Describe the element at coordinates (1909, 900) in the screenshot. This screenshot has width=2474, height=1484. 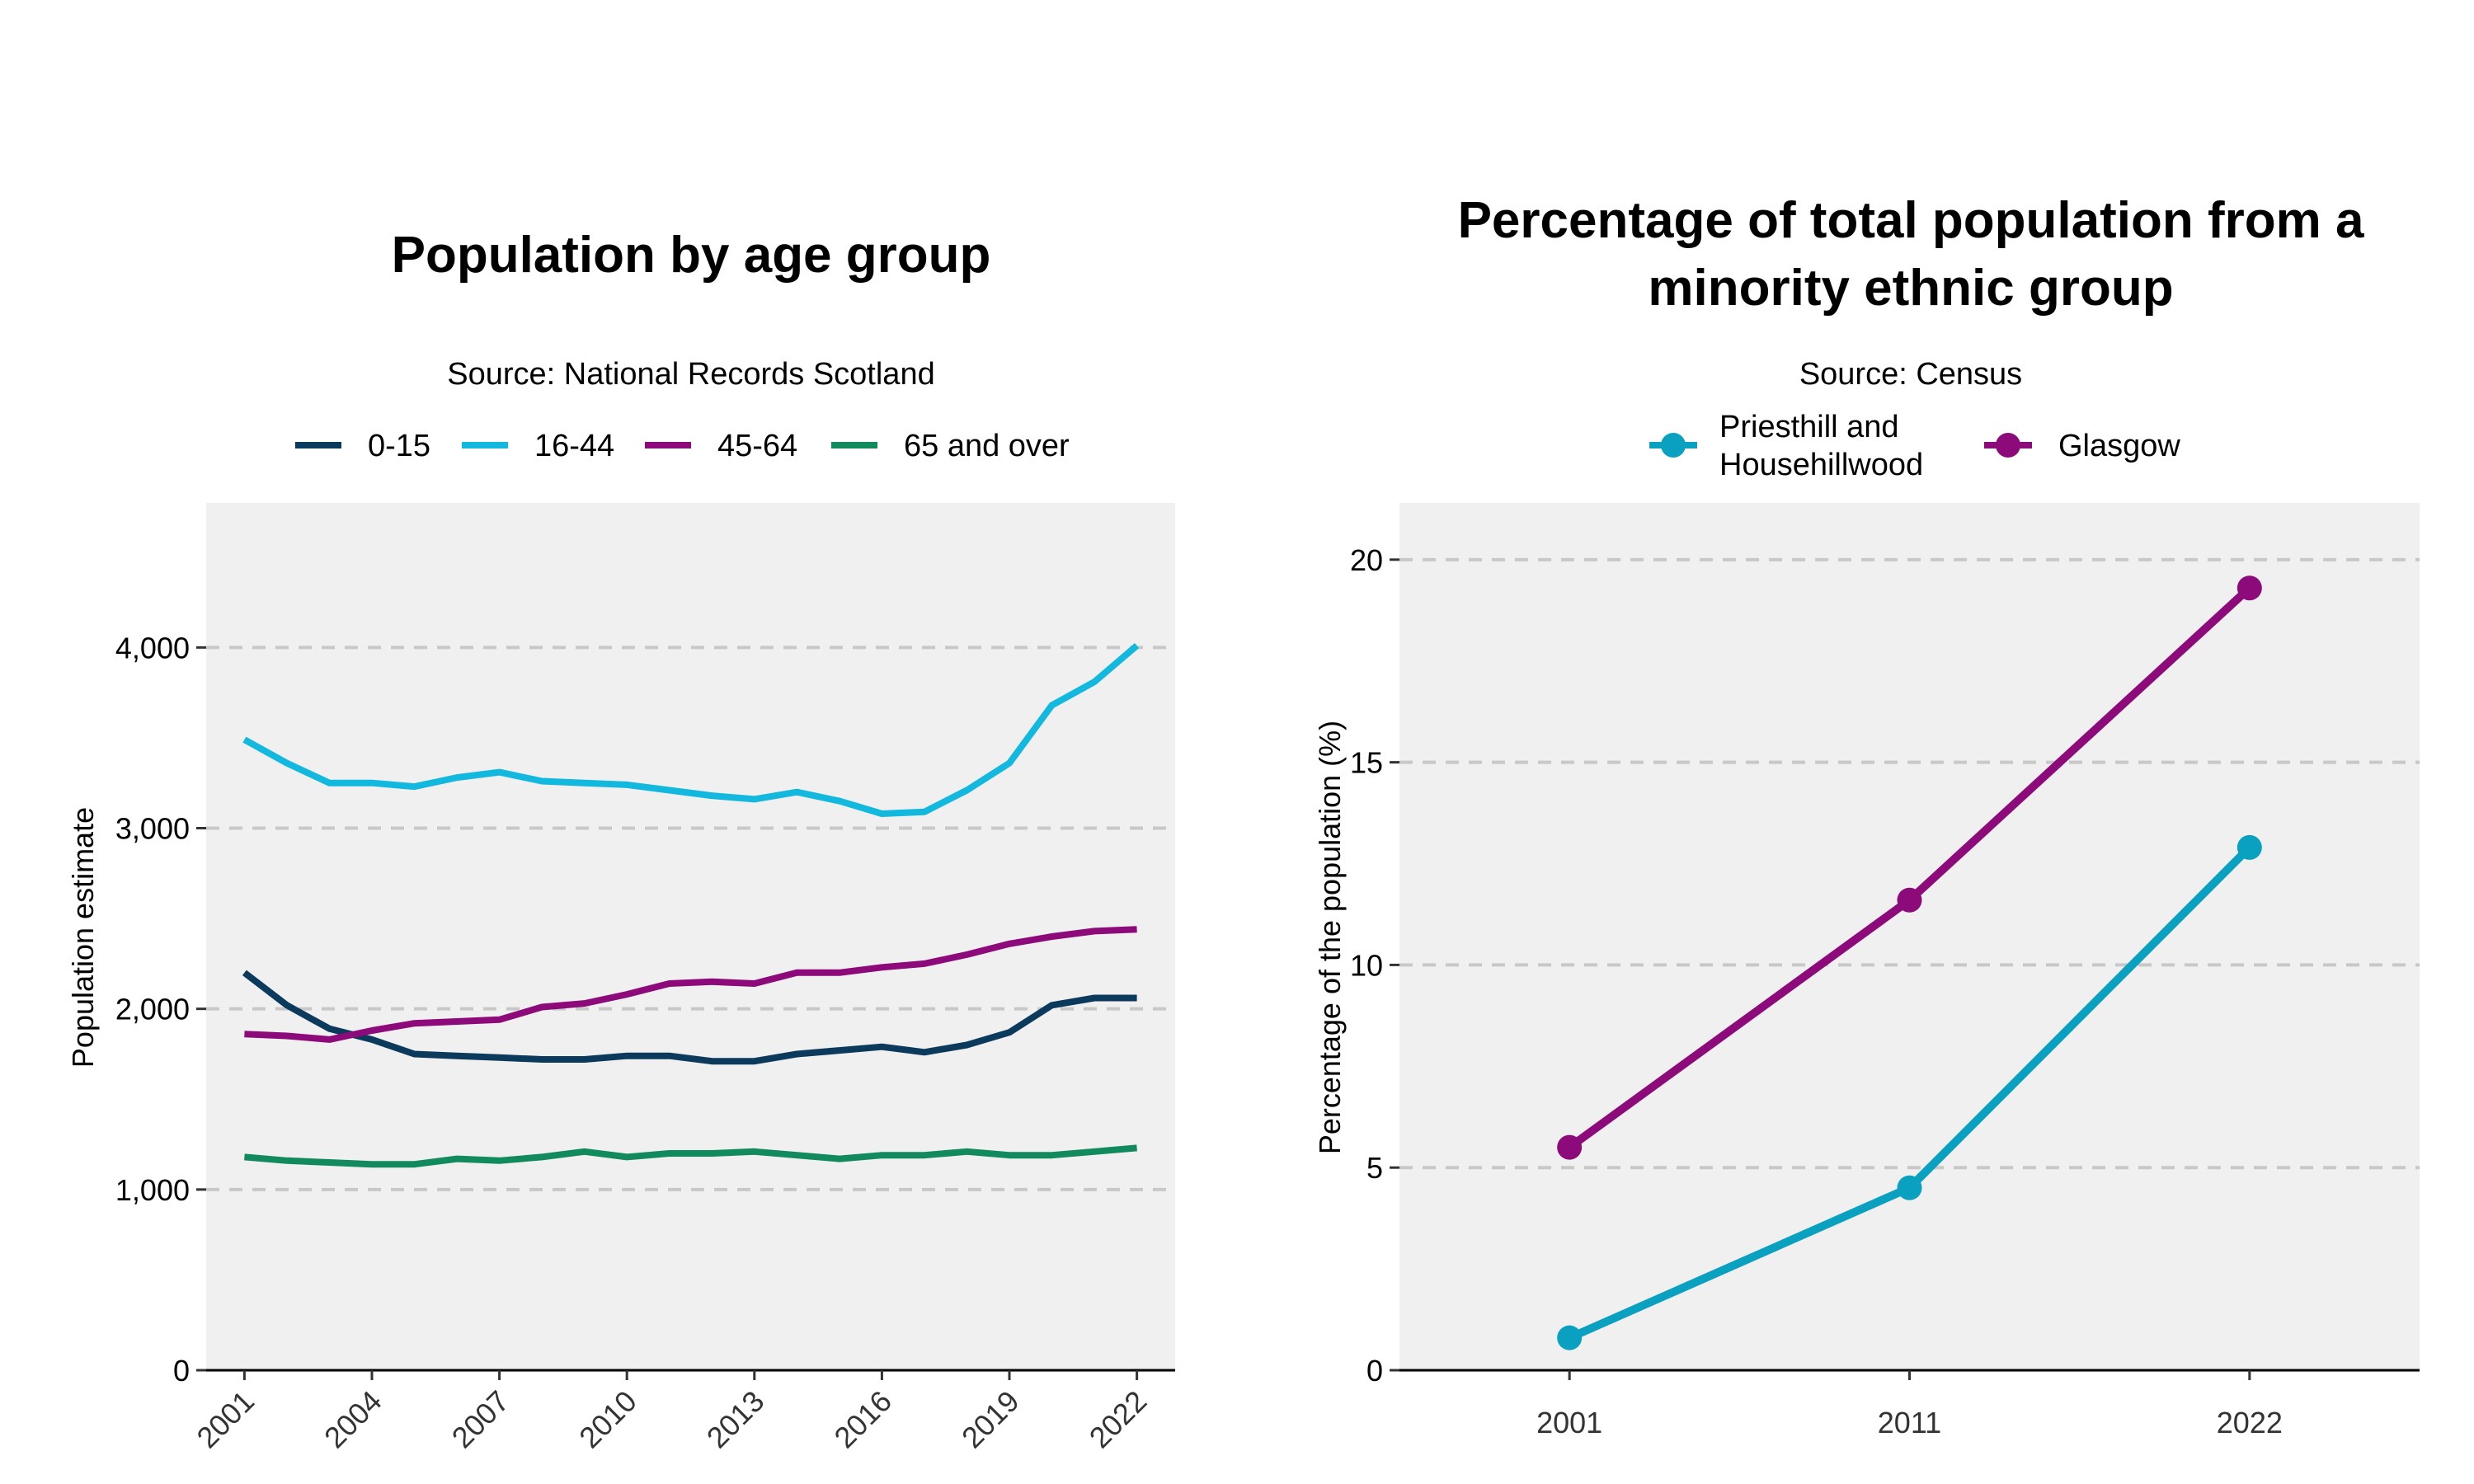
I see `chart2-point-glasgow-2011` at that location.